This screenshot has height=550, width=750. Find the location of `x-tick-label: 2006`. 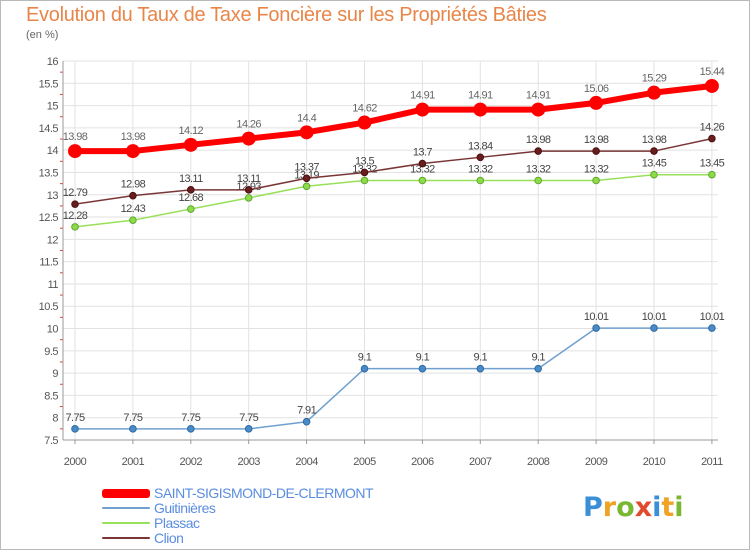

x-tick-label: 2006 is located at coordinates (422, 462).